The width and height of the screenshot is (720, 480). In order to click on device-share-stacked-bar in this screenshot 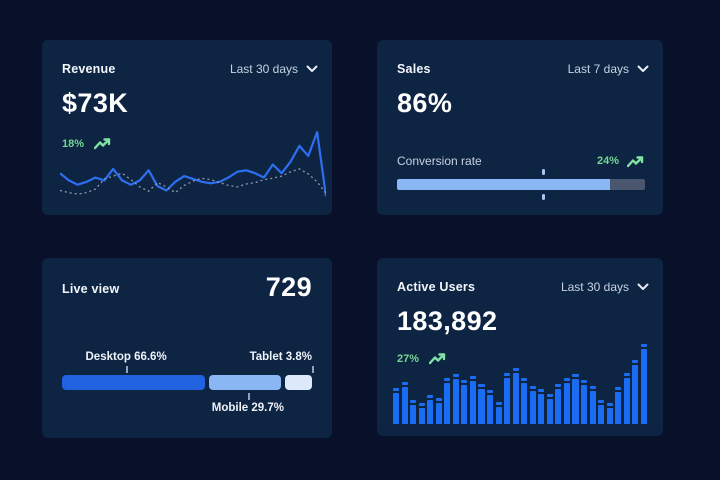, I will do `click(187, 382)`.